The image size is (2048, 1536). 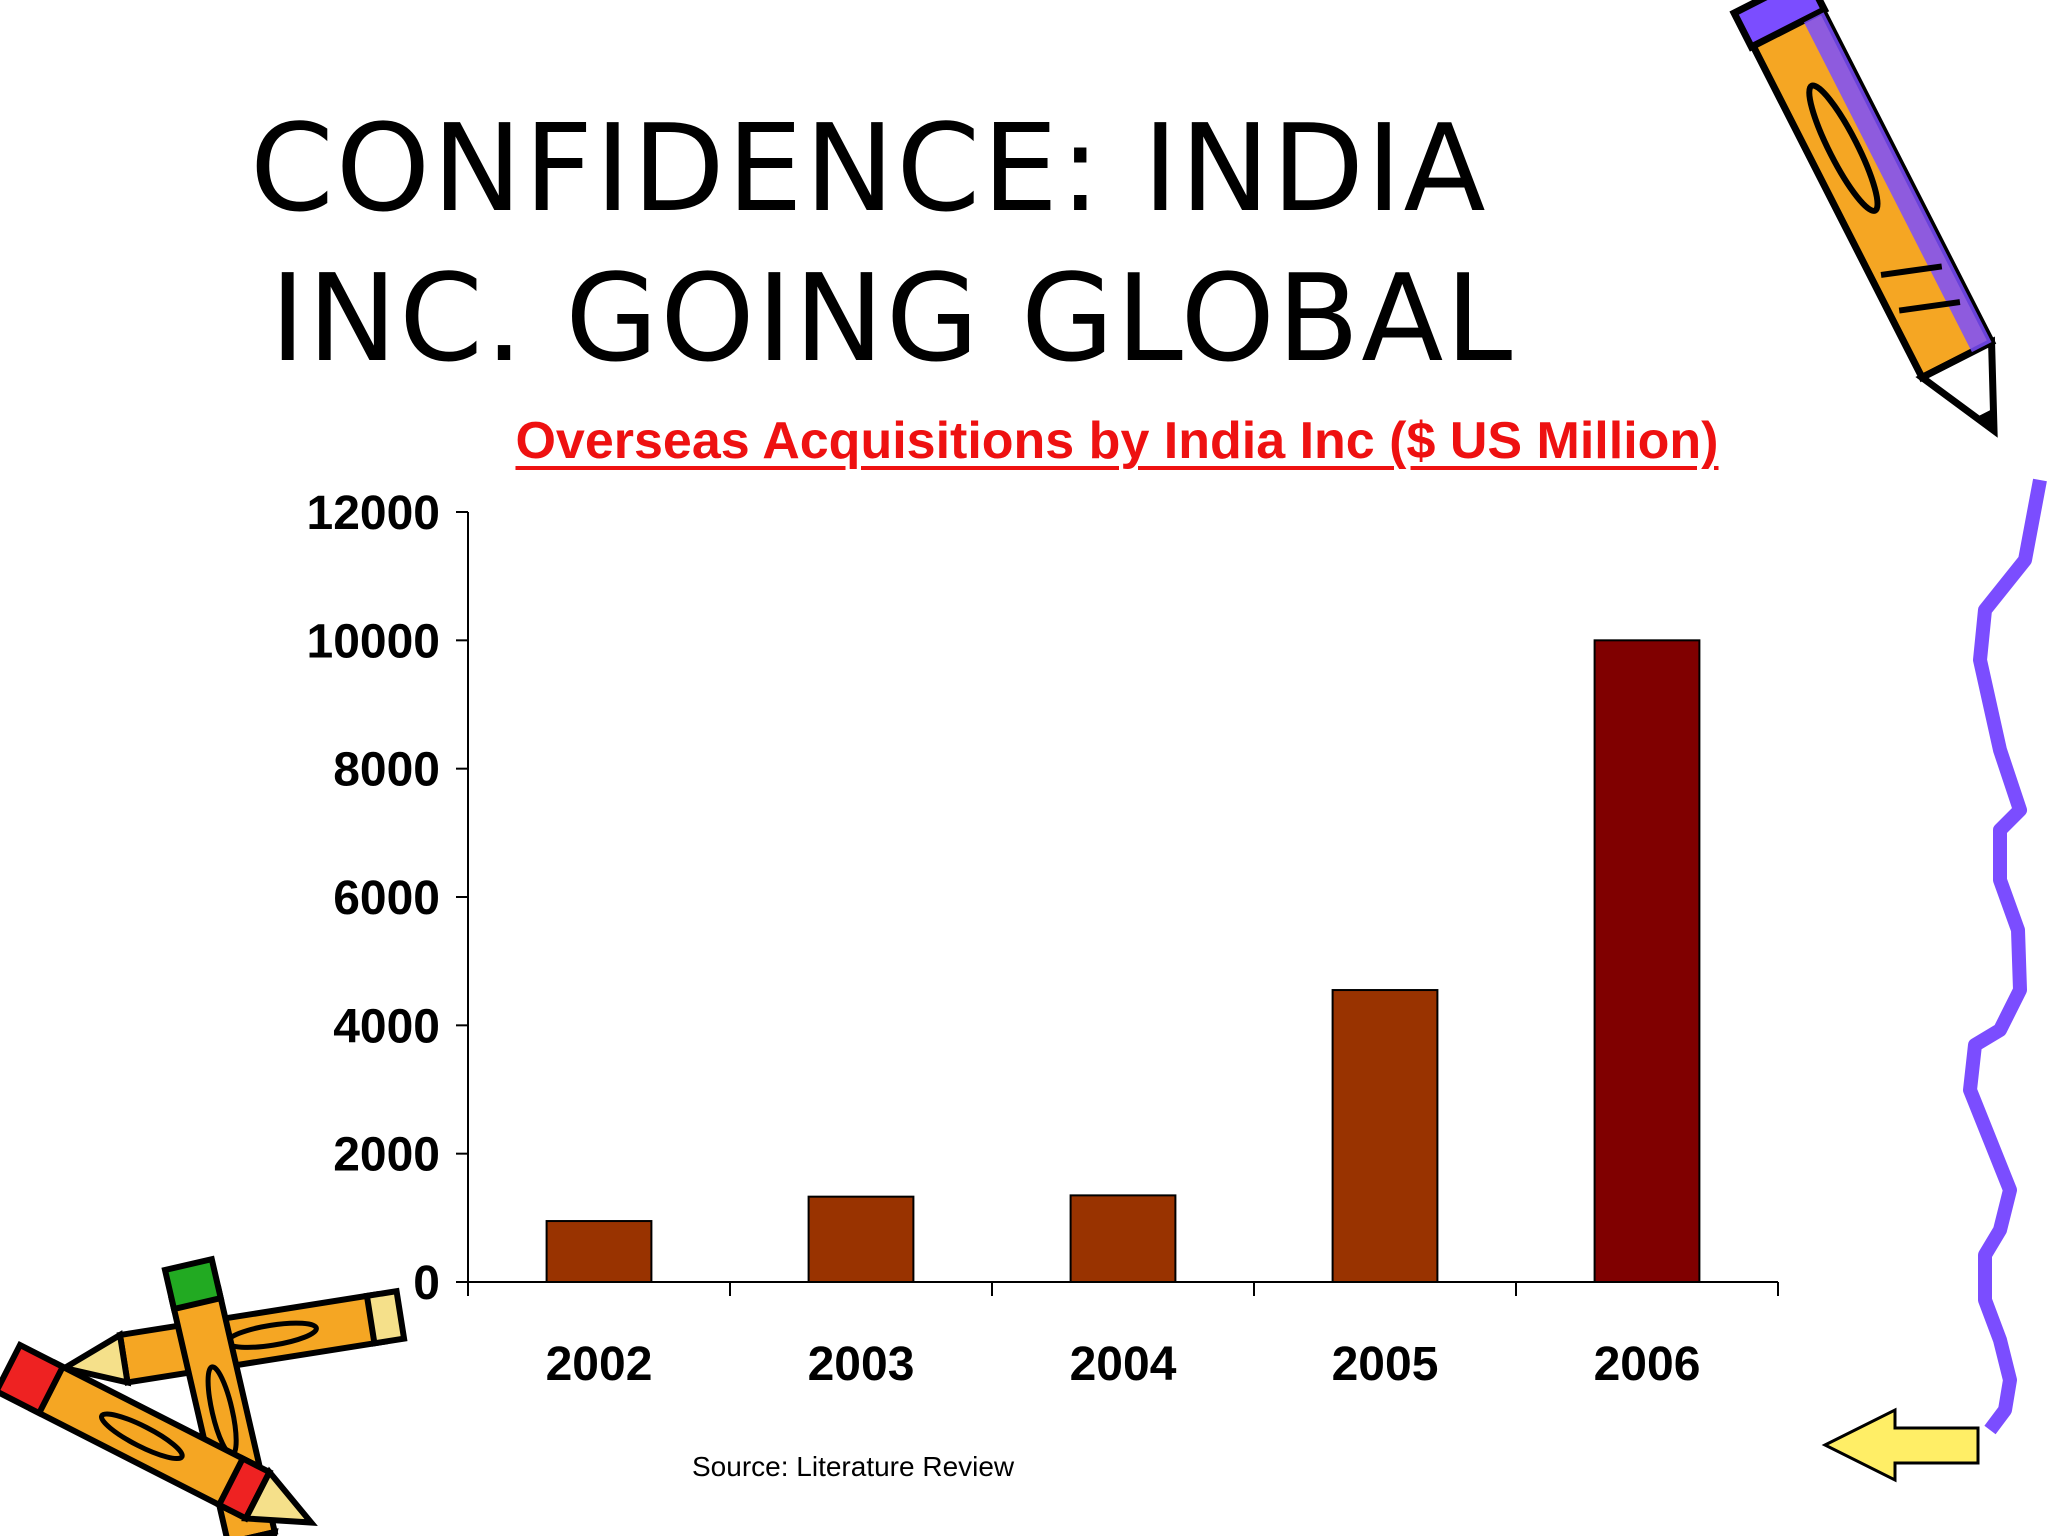 What do you see at coordinates (599, 1364) in the screenshot?
I see `x-tick-label: 2002` at bounding box center [599, 1364].